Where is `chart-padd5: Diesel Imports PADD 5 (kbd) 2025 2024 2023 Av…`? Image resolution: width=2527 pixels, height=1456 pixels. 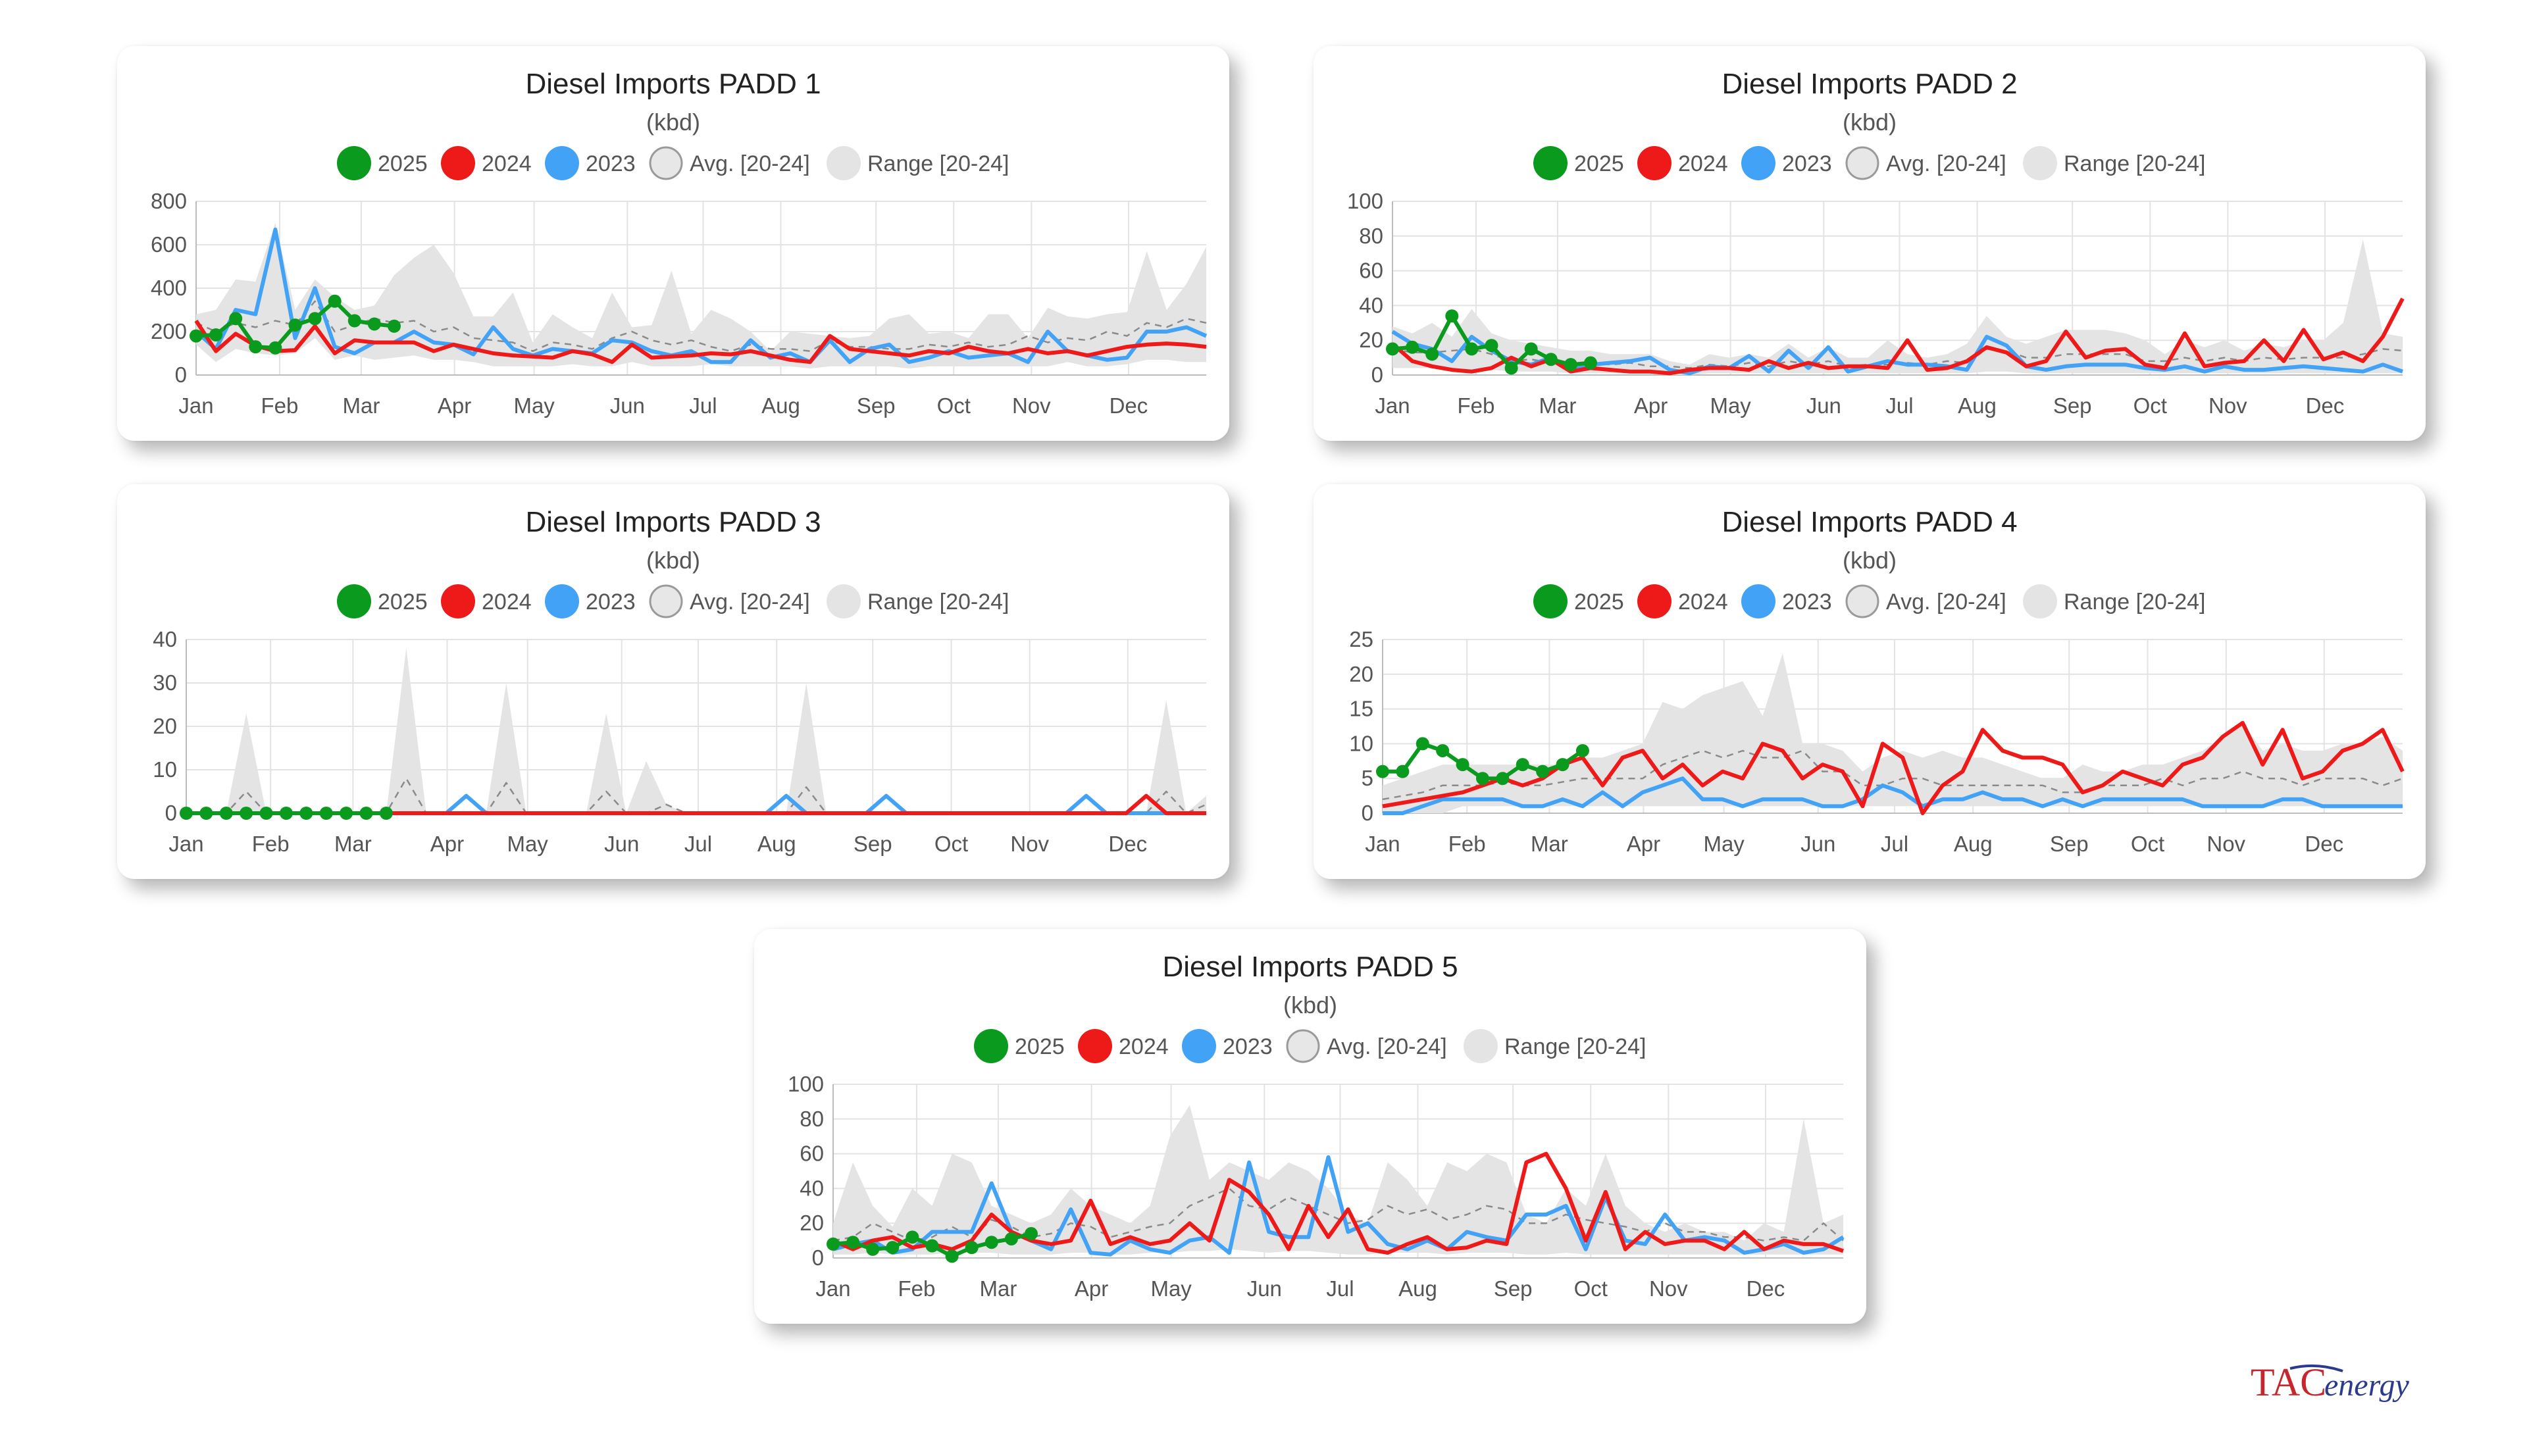
chart-padd5: Diesel Imports PADD 5 (kbd) 2025 2024 2023 Av… is located at coordinates (1316, 1126).